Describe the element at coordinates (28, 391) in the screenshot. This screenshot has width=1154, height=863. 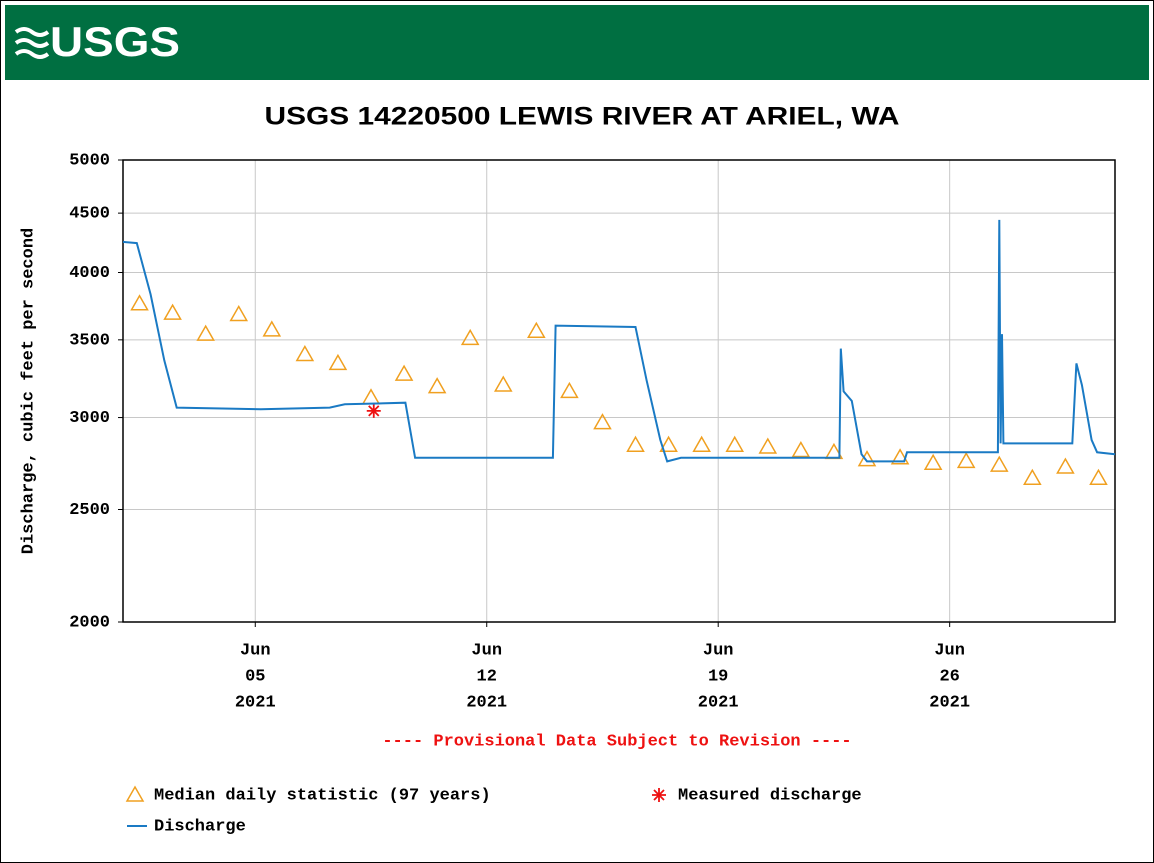
I see `y-axis-label: Discharge, cubic feet per second` at that location.